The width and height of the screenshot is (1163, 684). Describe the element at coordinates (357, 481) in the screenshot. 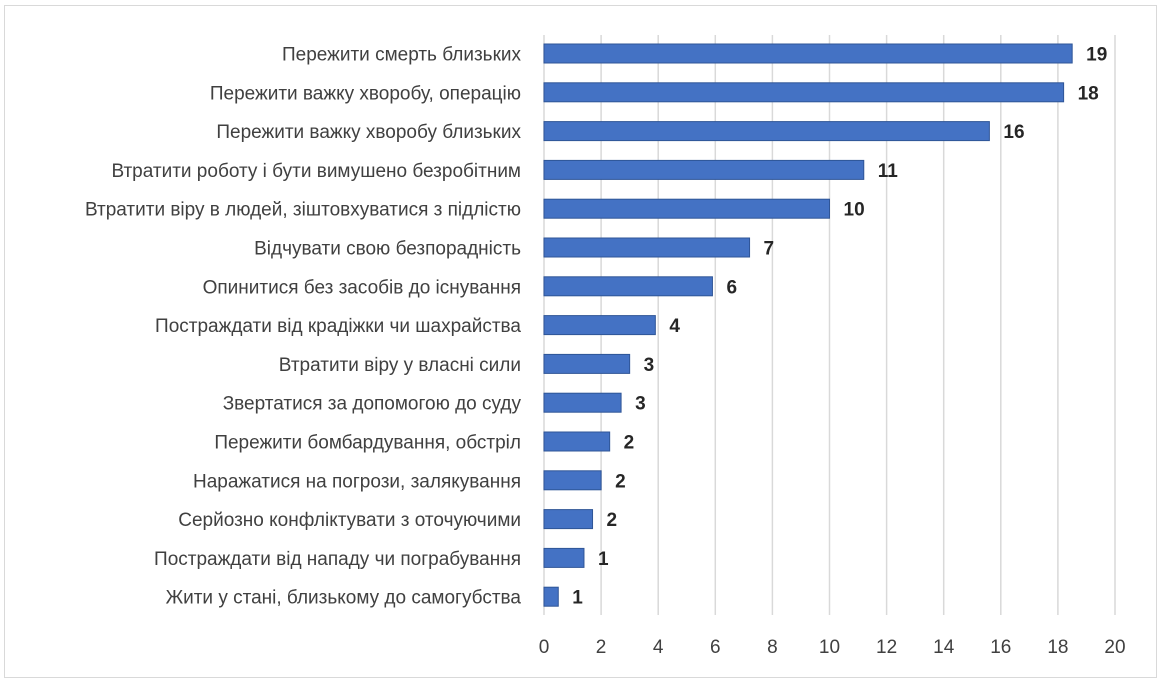

I see `category-label: Наражатися на погрози, залякування` at that location.